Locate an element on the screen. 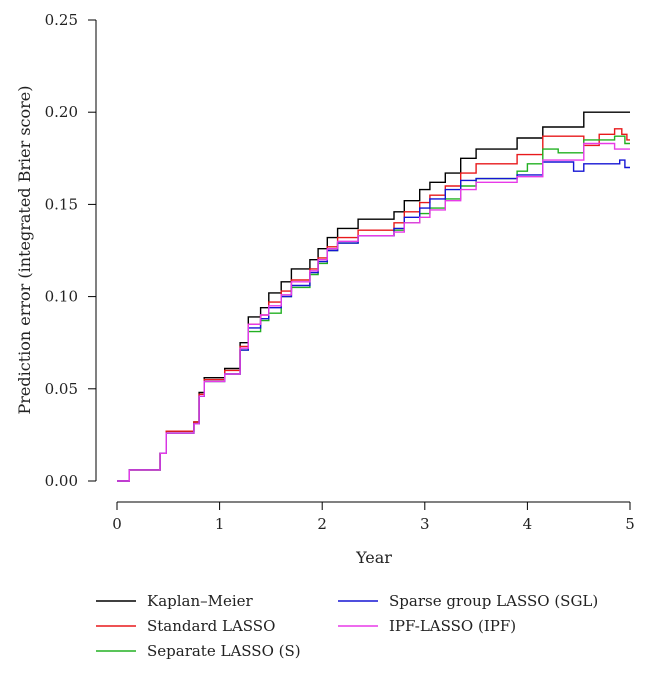 The height and width of the screenshot is (680, 648). x-axis-title: Year is located at coordinates (373, 557).